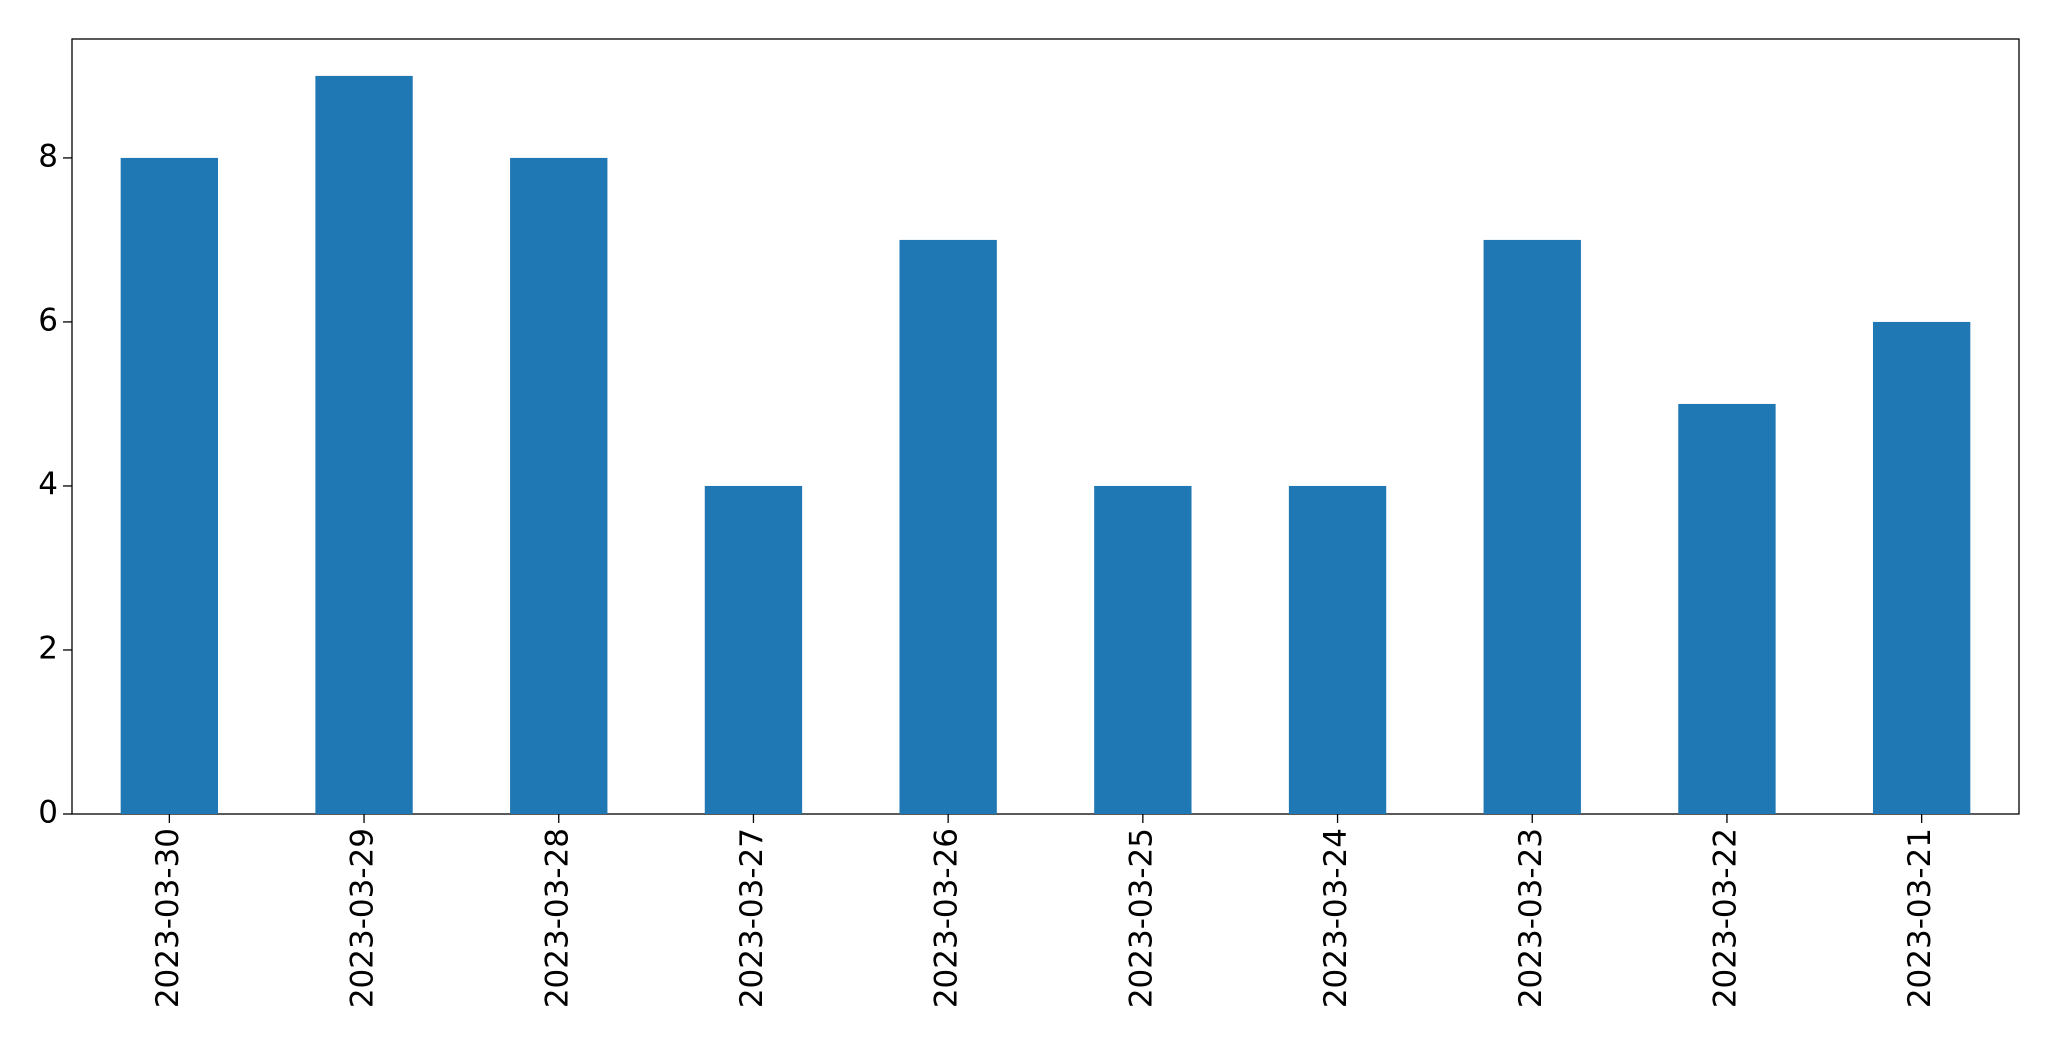 The image size is (2049, 1061). Describe the element at coordinates (1141, 918) in the screenshot. I see `x-tick-label: 2023-03-25` at that location.